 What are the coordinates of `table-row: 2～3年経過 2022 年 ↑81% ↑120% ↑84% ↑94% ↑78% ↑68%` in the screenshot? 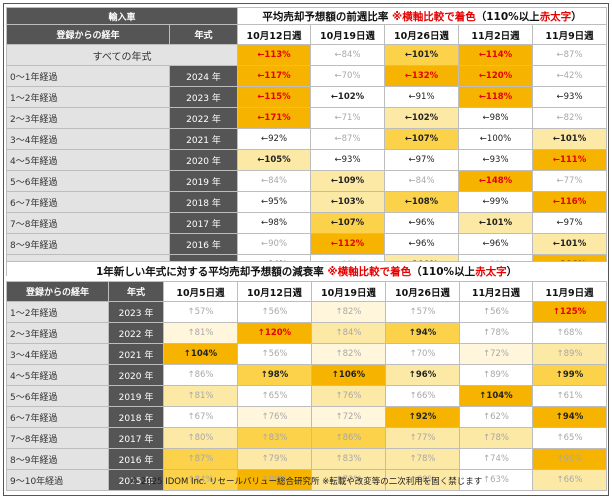 It's located at (307, 333).